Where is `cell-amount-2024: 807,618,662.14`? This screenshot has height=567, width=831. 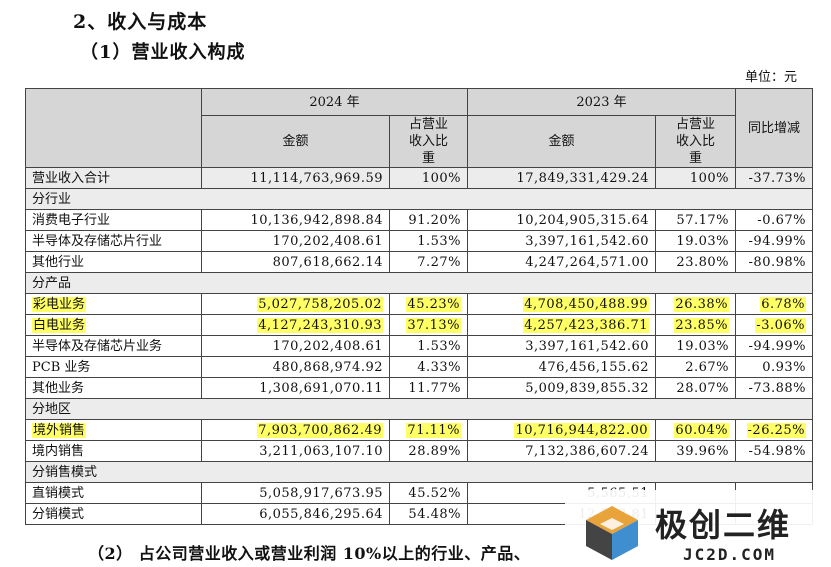
cell-amount-2024: 807,618,662.14 is located at coordinates (295, 262).